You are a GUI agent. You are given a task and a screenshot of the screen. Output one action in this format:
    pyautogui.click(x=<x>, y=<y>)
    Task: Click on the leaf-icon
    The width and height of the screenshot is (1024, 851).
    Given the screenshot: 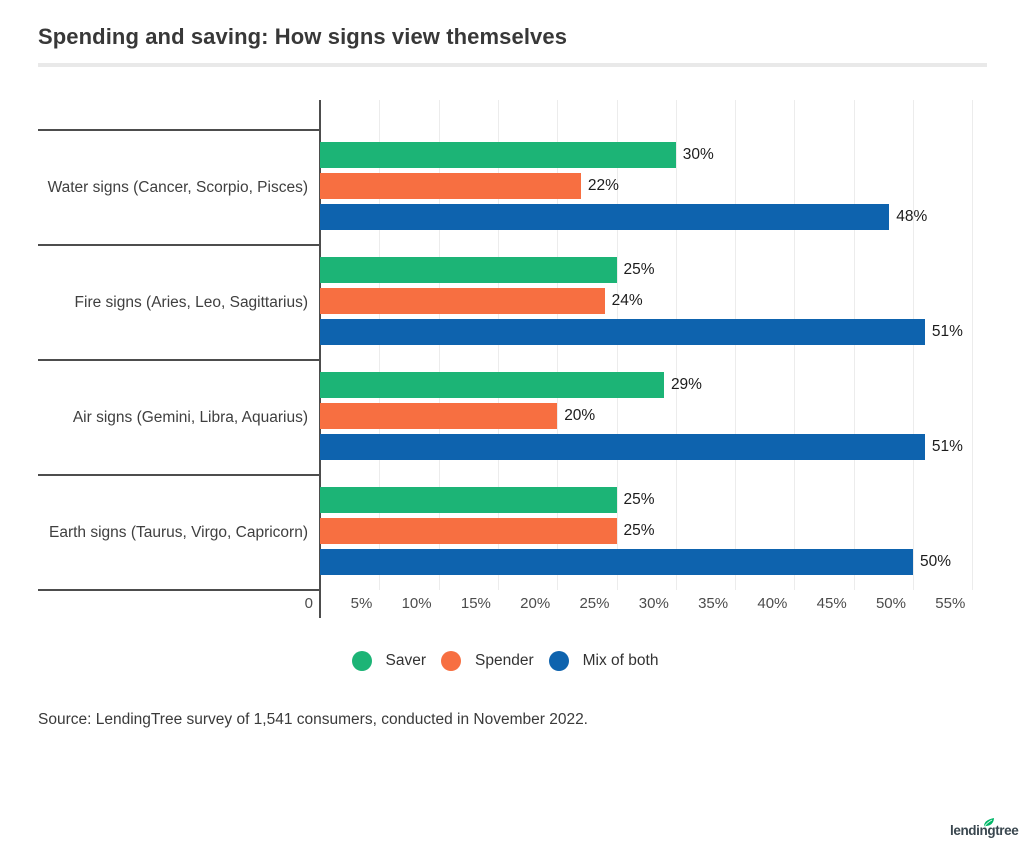 What is the action you would take?
    pyautogui.click(x=988, y=823)
    